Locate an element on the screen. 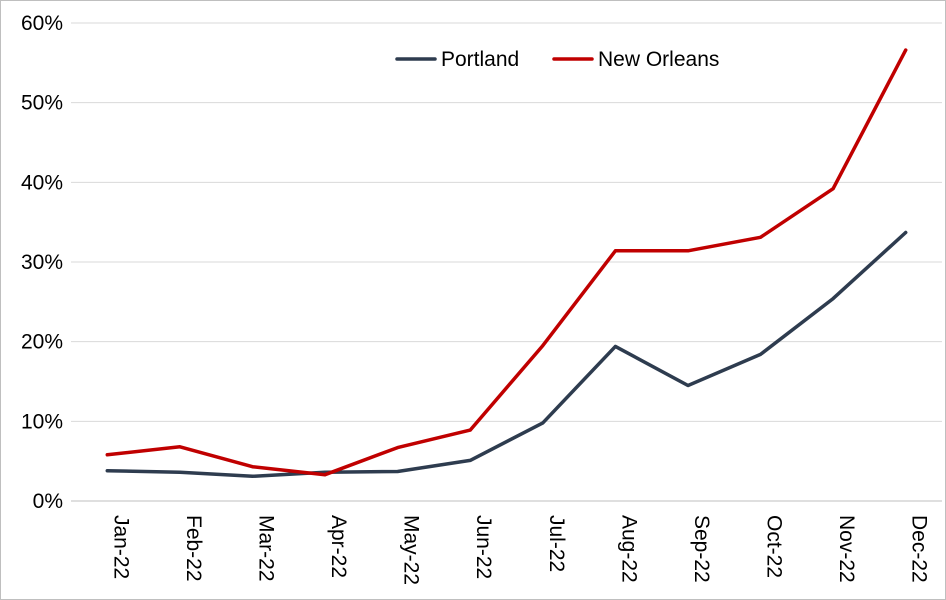  x-tick-label: Jun-22 is located at coordinates (483, 547).